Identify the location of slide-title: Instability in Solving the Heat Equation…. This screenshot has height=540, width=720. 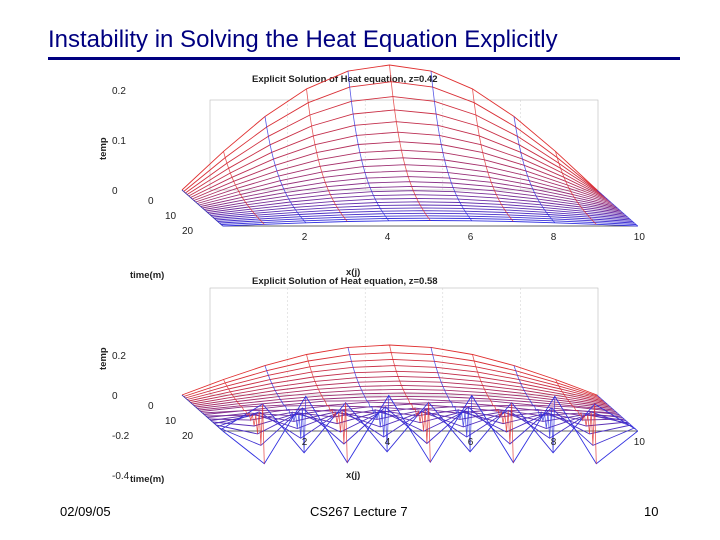
(303, 39).